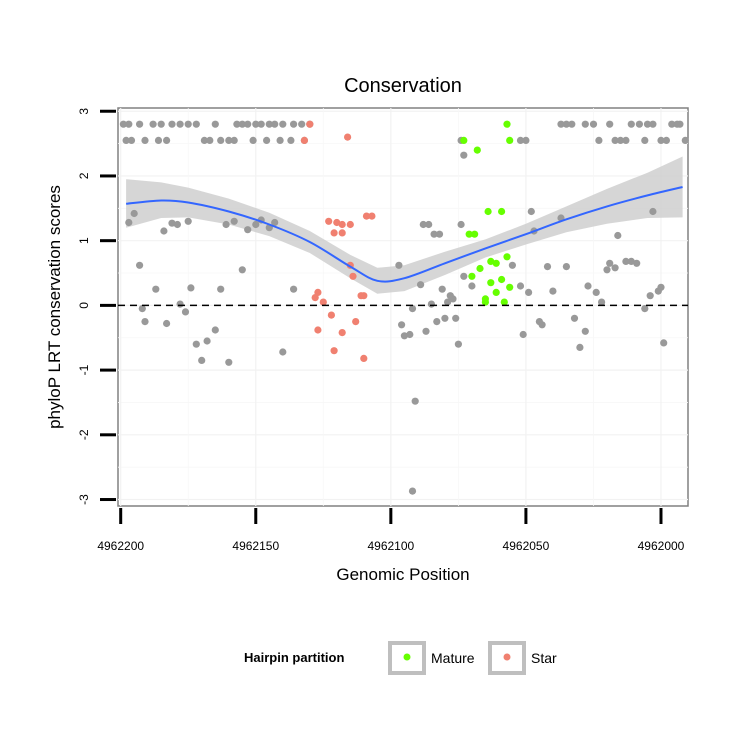  What do you see at coordinates (544, 658) in the screenshot?
I see `legend-label-star: Star` at bounding box center [544, 658].